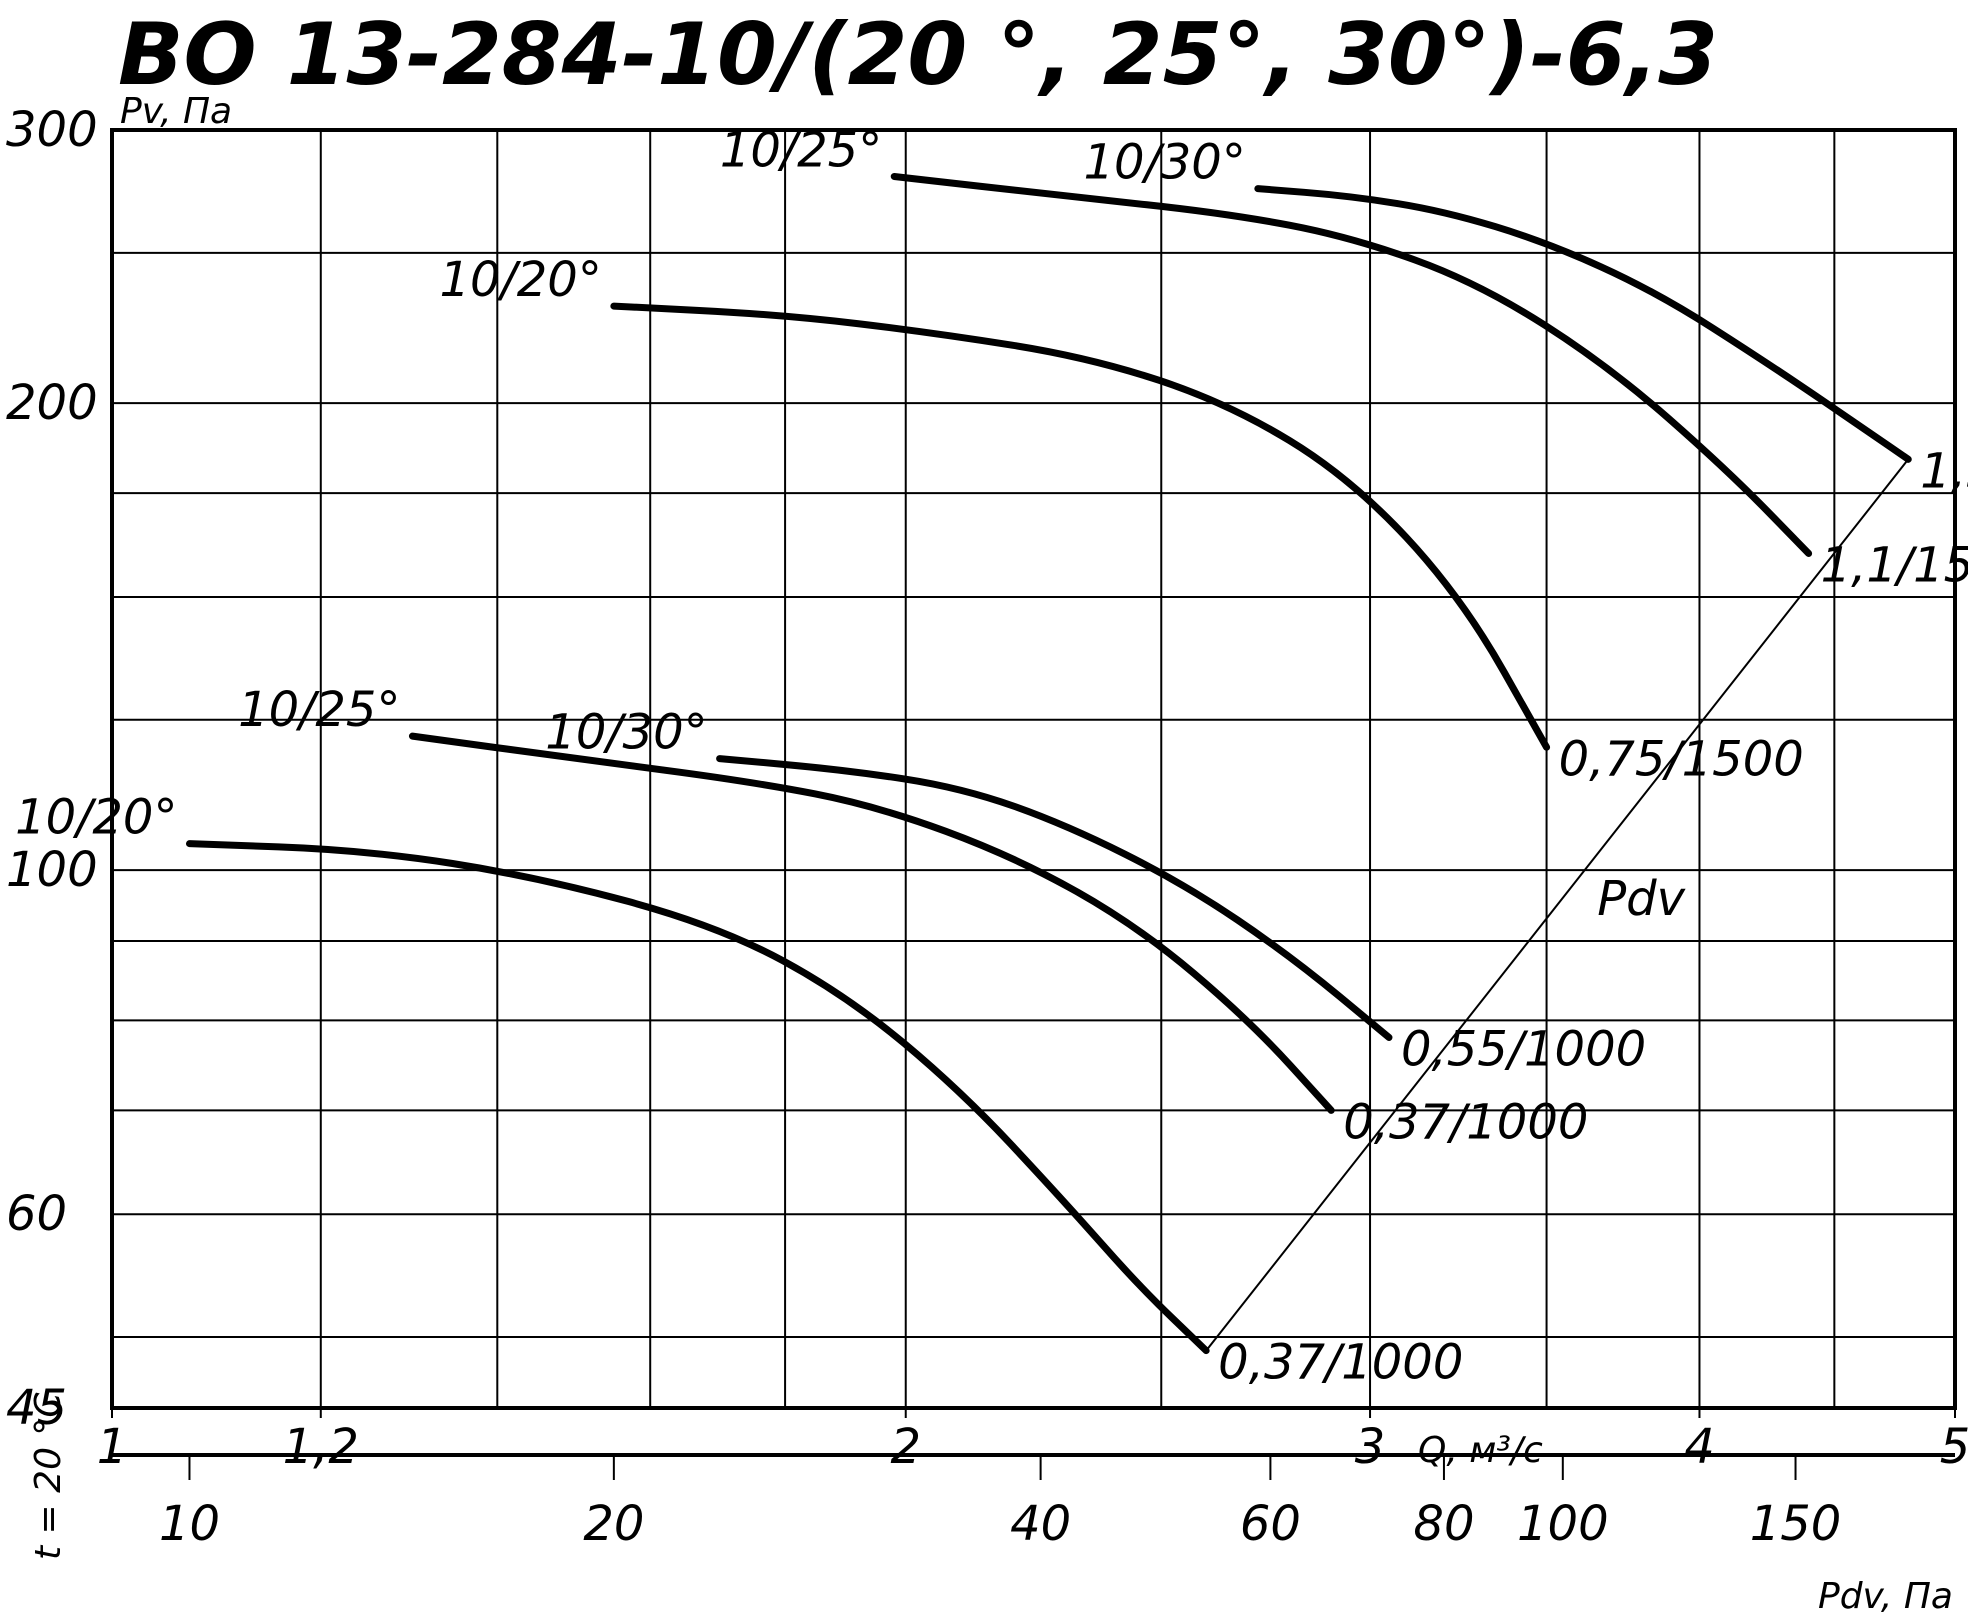  I want to click on pdv-axis-label: Pdv, Па, so click(1885, 1596).